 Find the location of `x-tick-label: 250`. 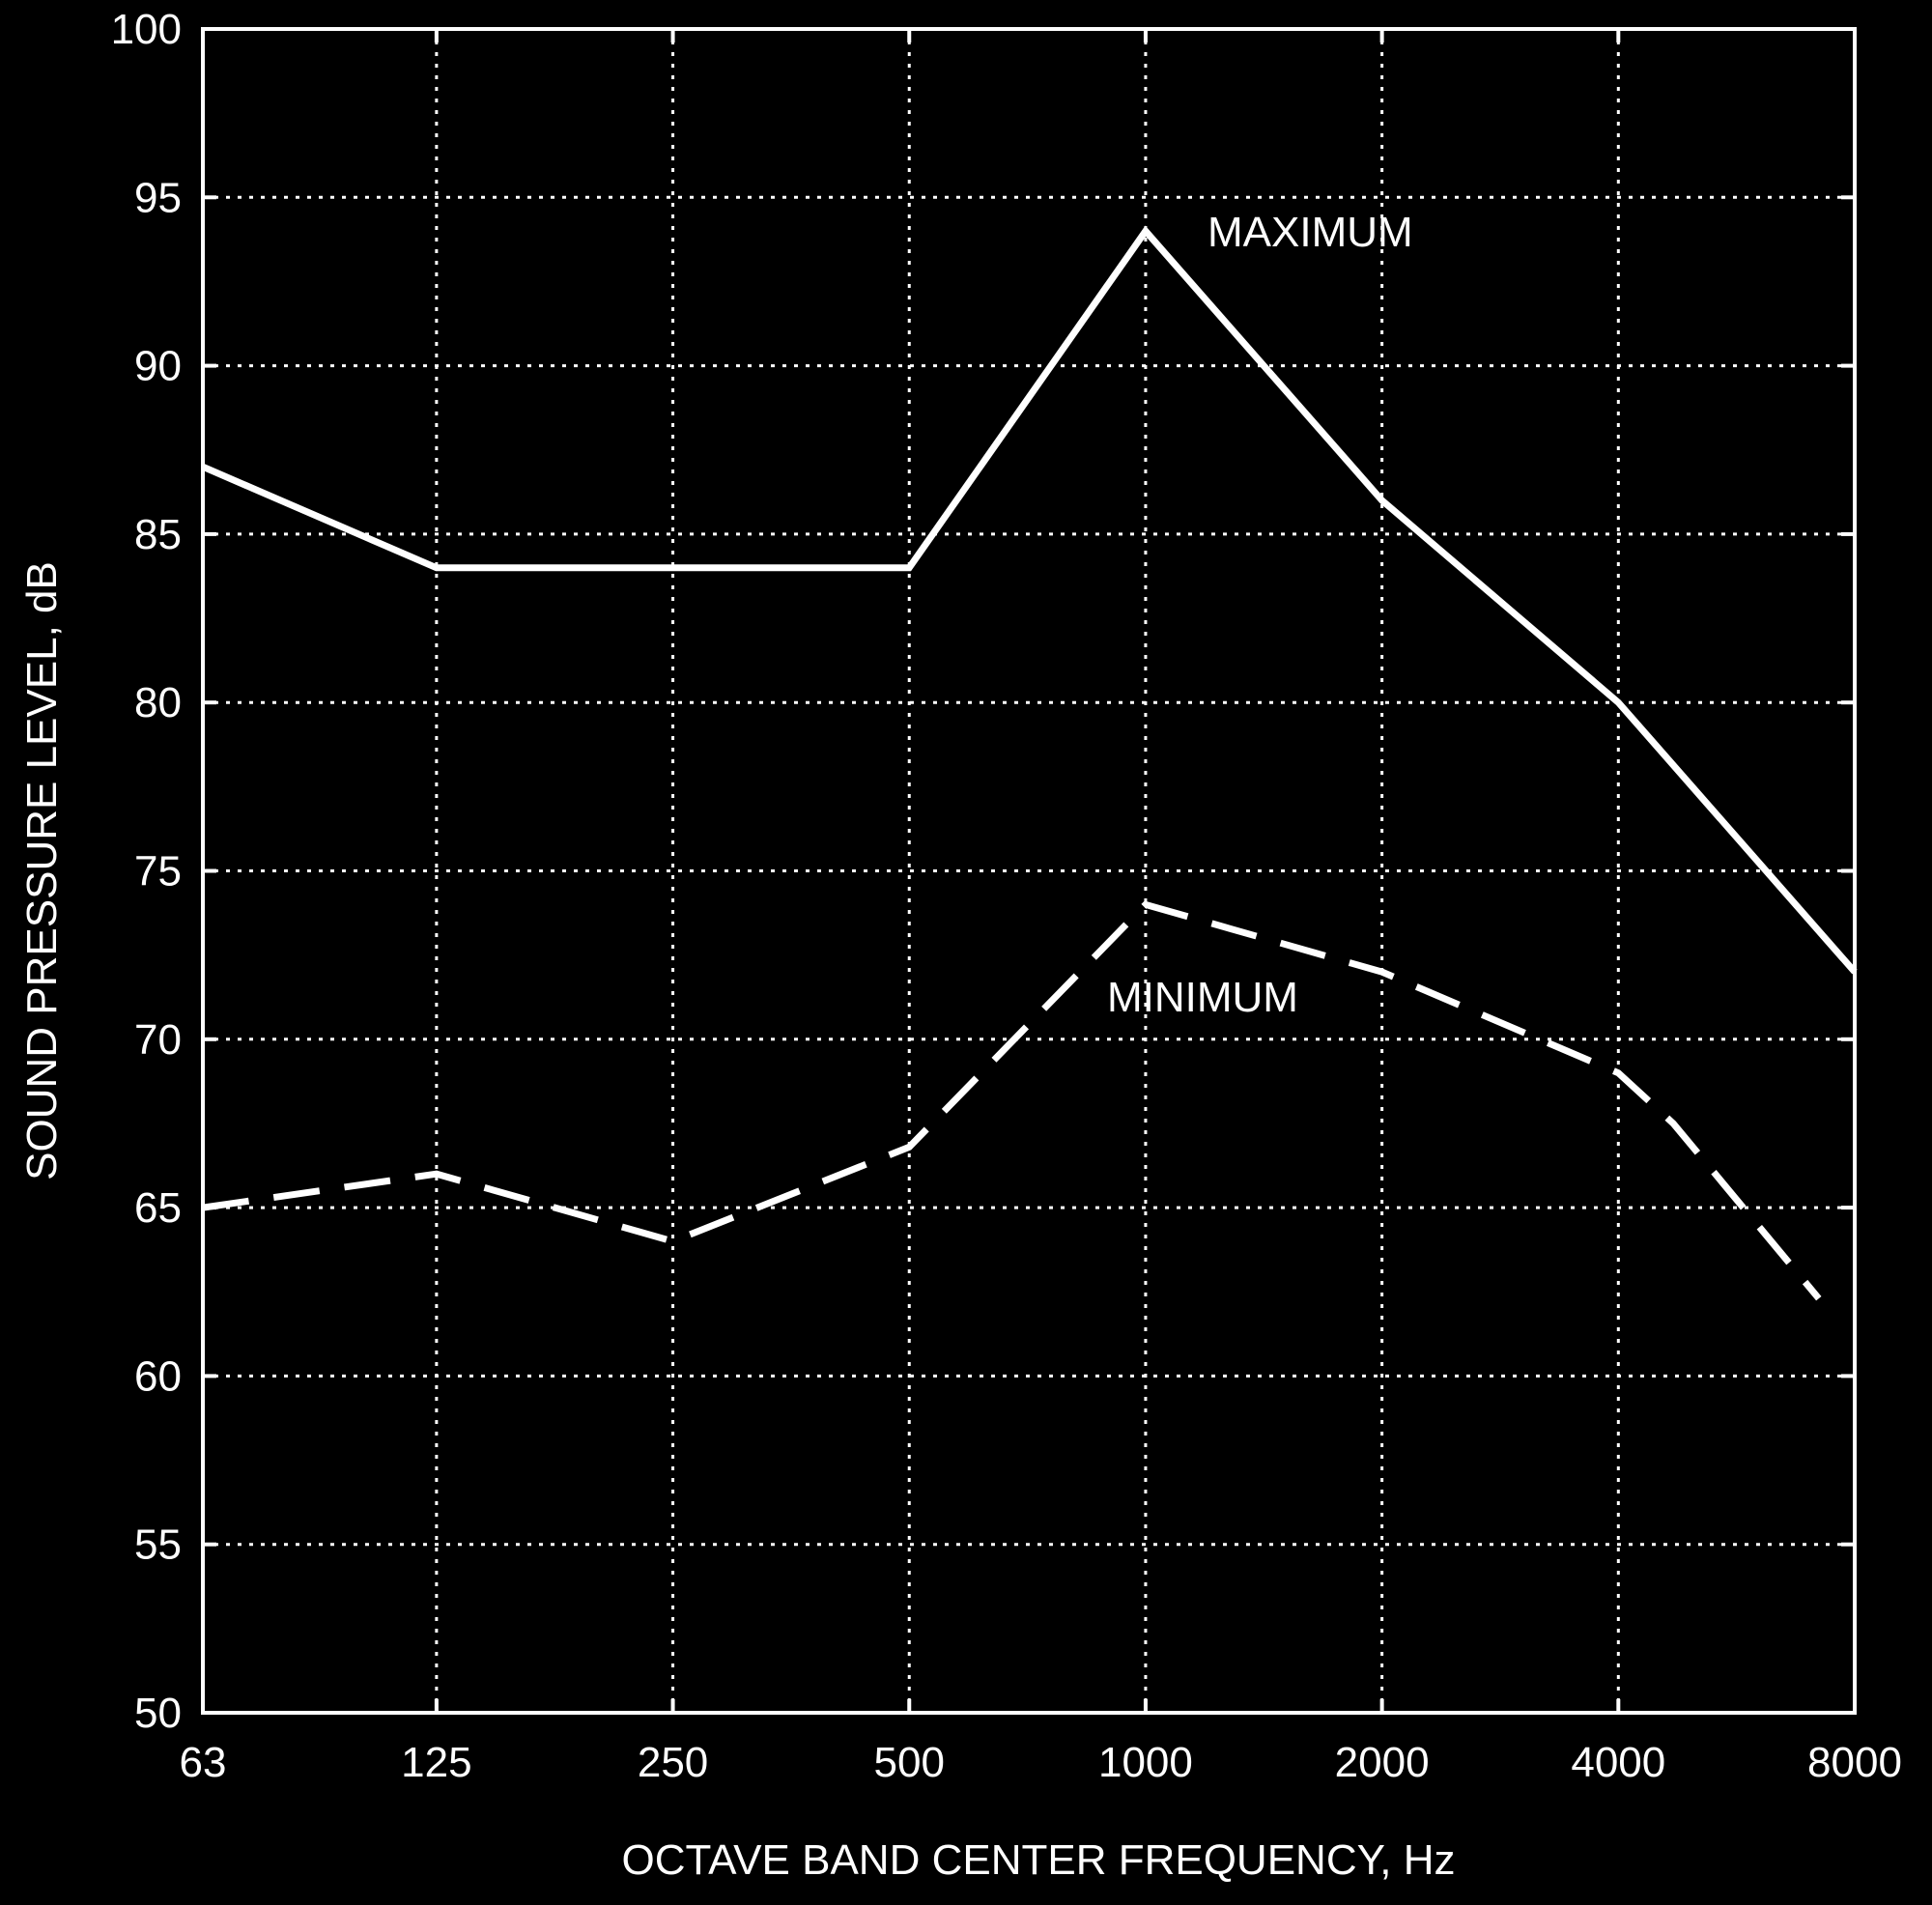

x-tick-label: 250 is located at coordinates (673, 1762).